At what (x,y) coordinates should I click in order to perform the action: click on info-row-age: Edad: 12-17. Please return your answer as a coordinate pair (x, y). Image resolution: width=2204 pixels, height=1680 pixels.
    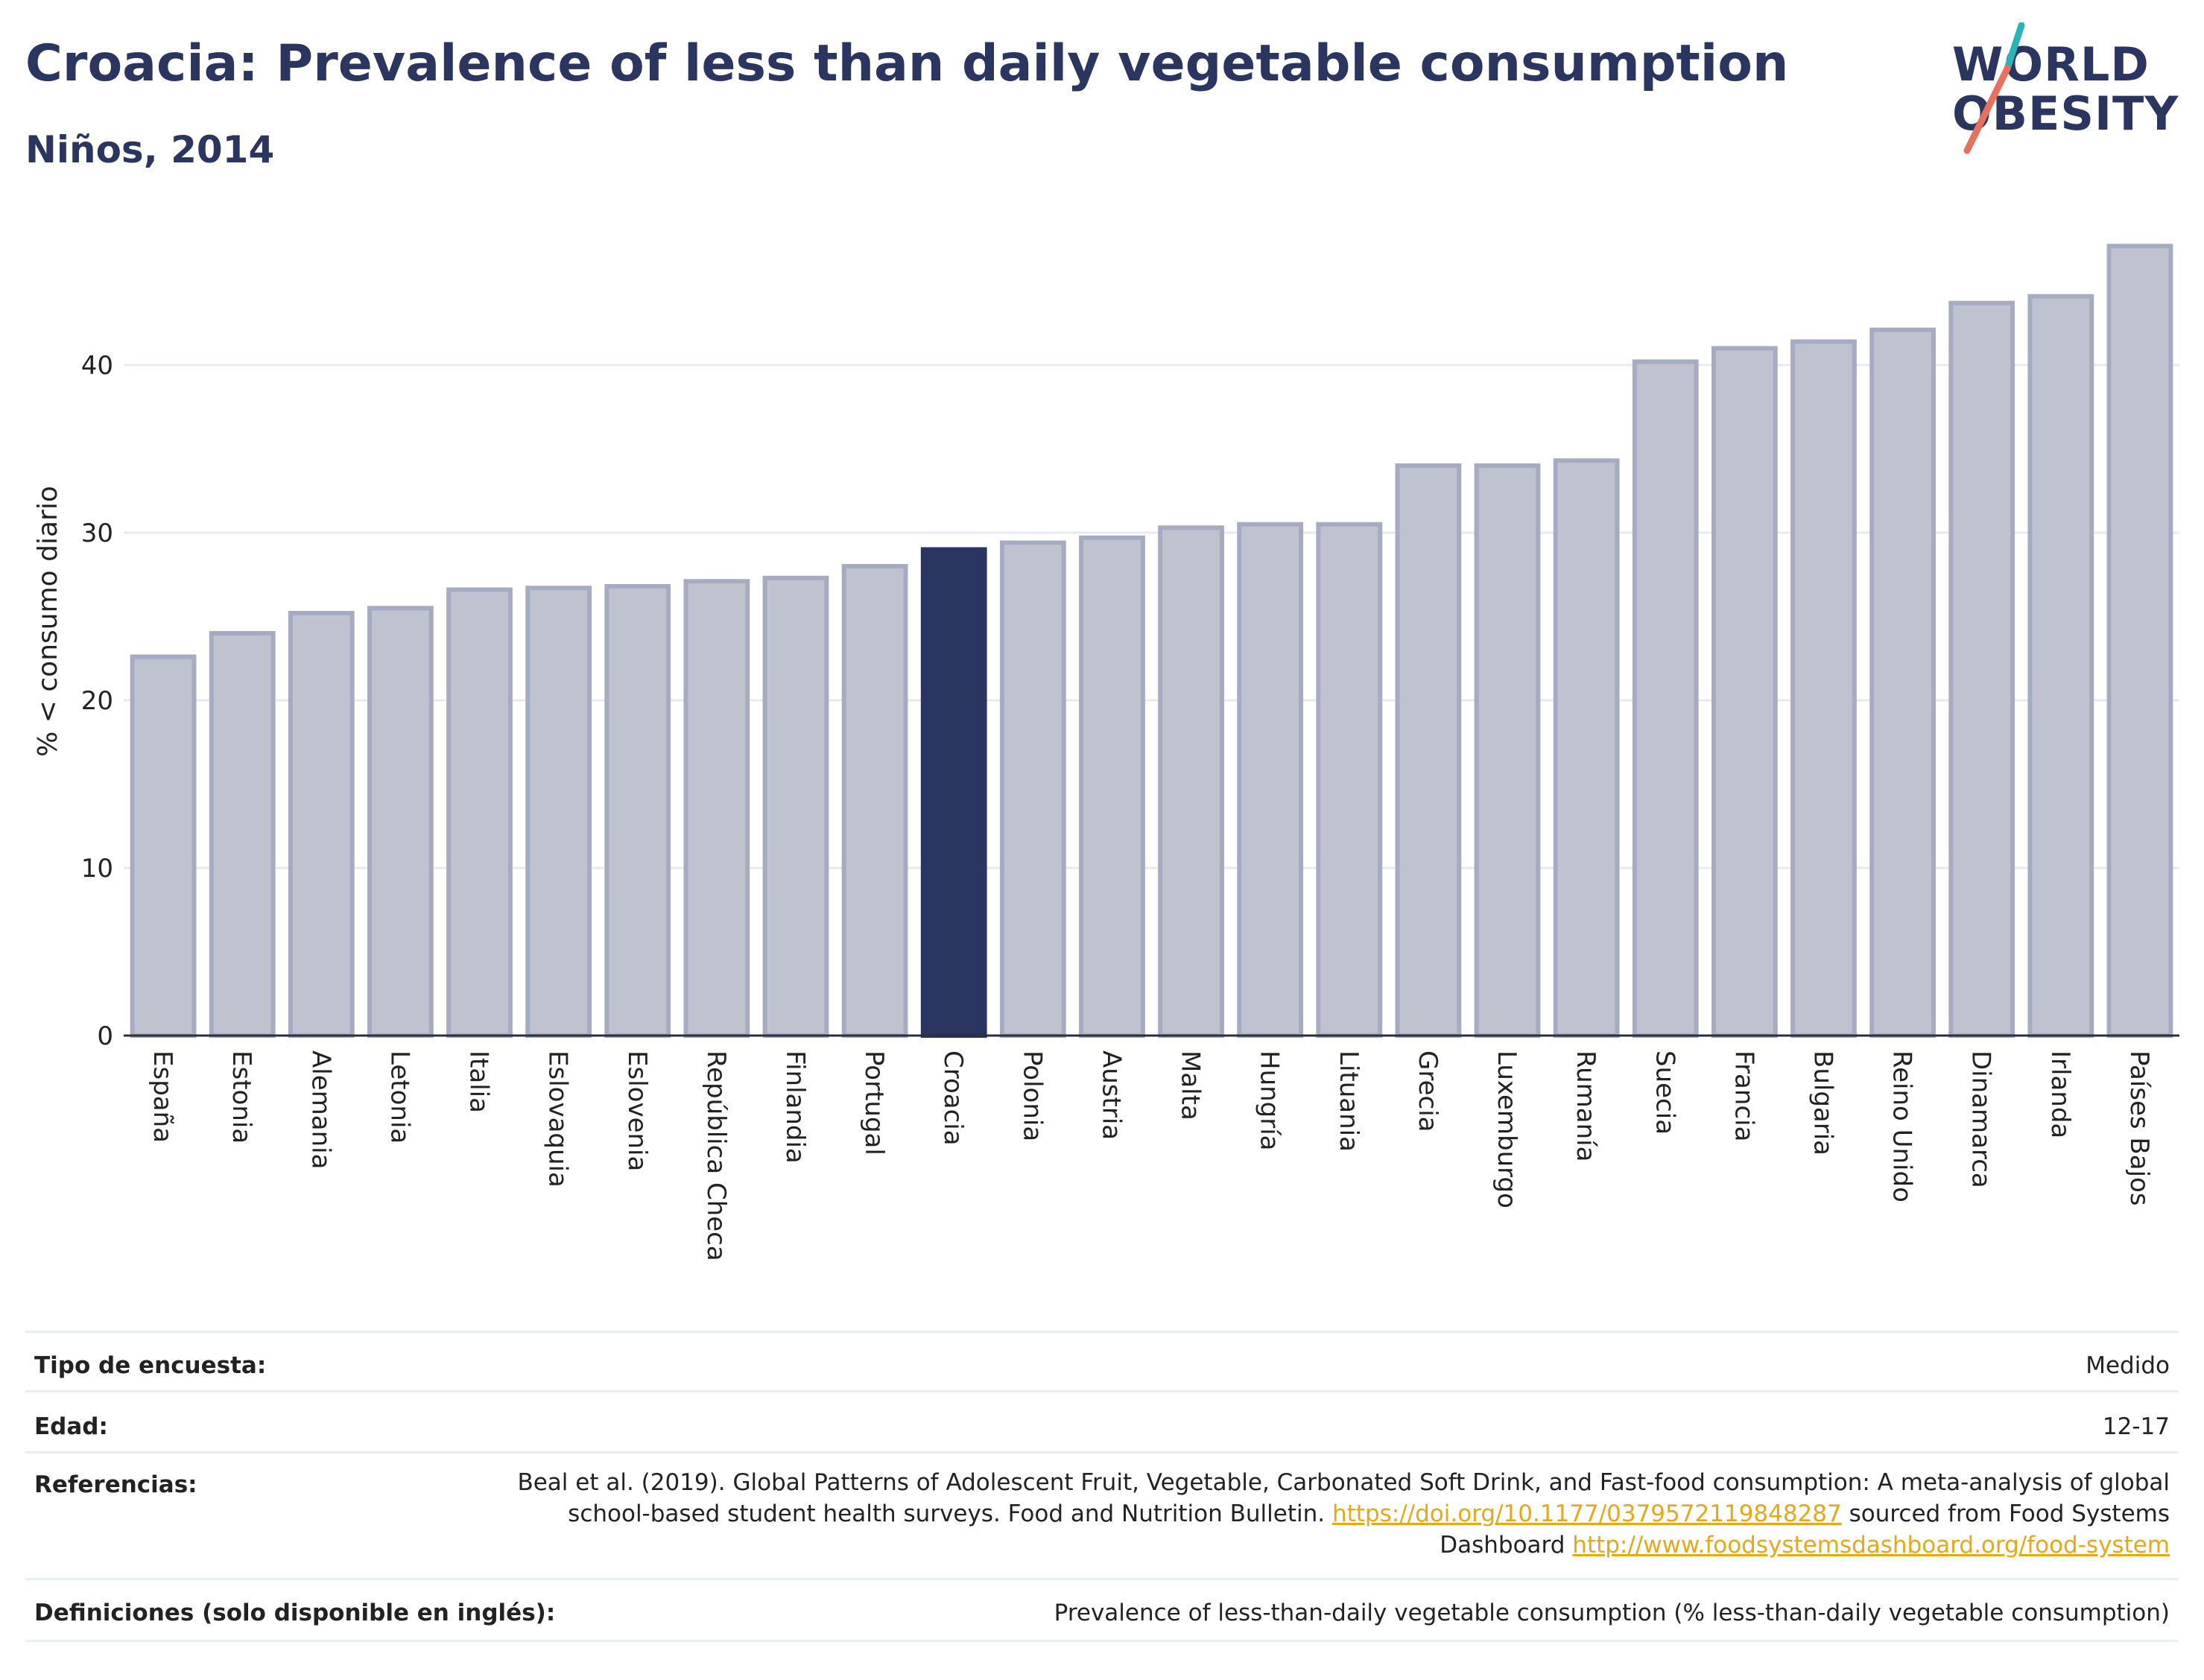
    Looking at the image, I should click on (1102, 1421).